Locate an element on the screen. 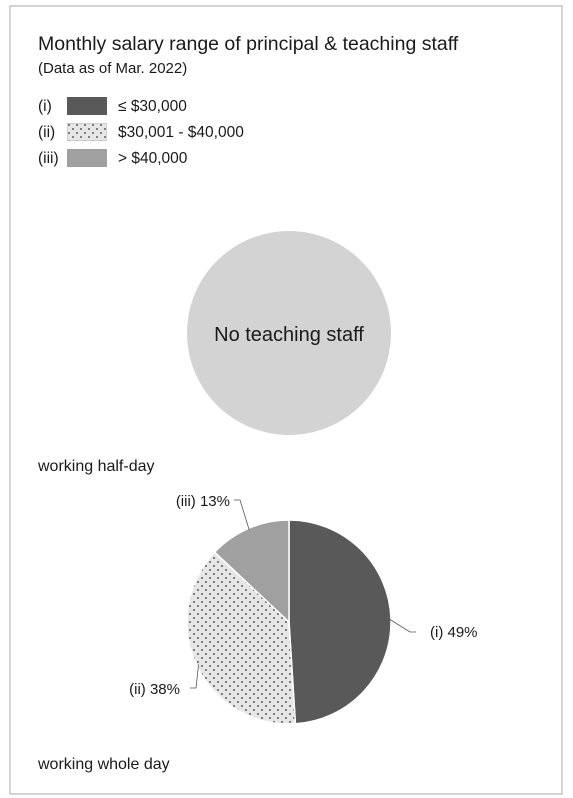  empty-pie-label: No teaching staff is located at coordinates (289, 335).